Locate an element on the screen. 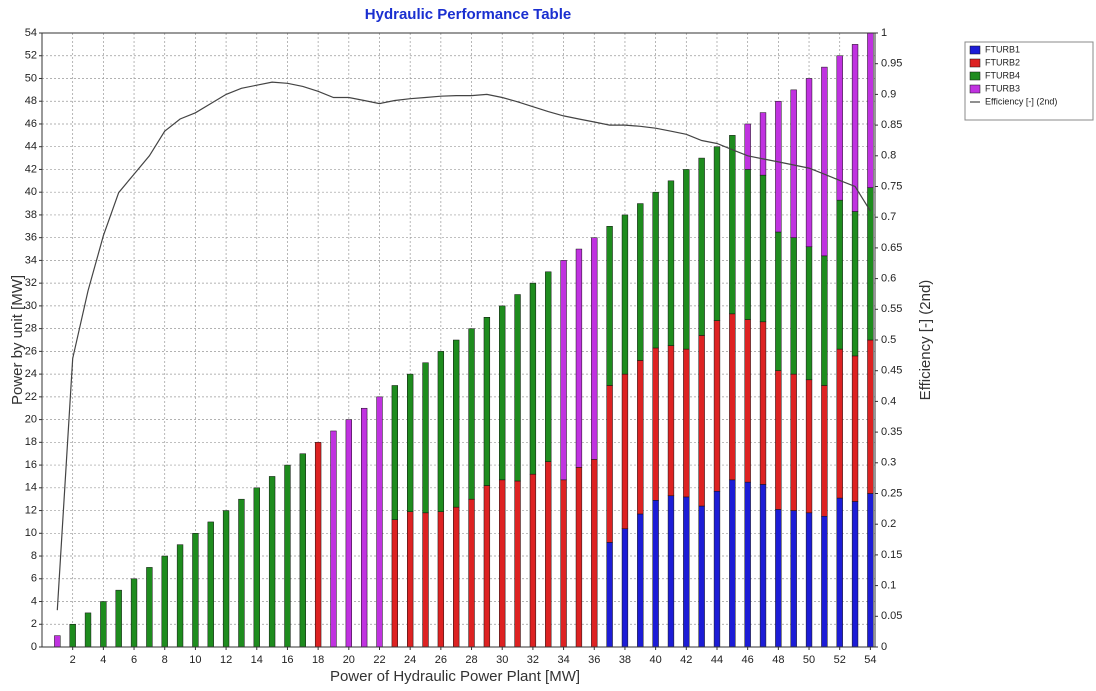 Image resolution: width=1096 pixels, height=691 pixels. x-tick-label: 10 is located at coordinates (195, 660).